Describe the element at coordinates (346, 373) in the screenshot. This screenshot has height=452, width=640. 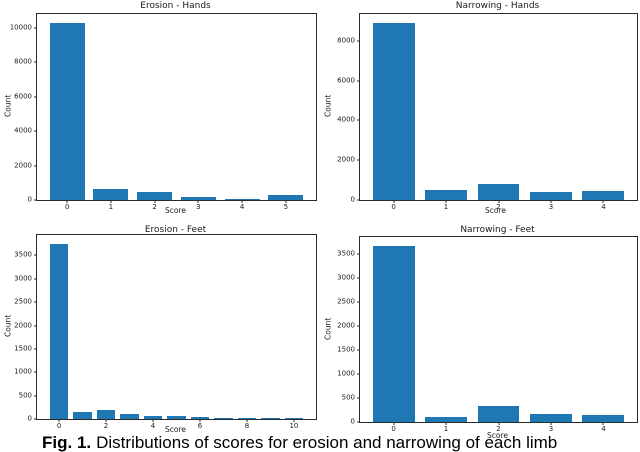
I see `y-tick-label: 1000` at that location.